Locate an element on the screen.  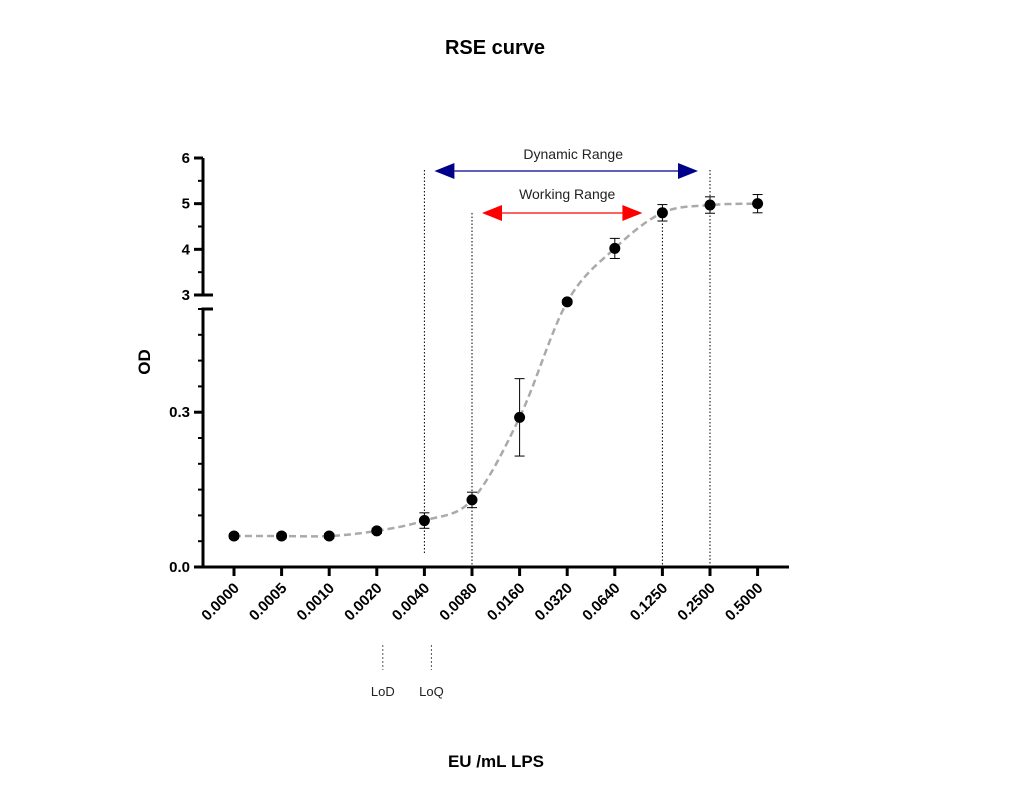
y-tick-label: 3 is located at coordinates (186, 295).